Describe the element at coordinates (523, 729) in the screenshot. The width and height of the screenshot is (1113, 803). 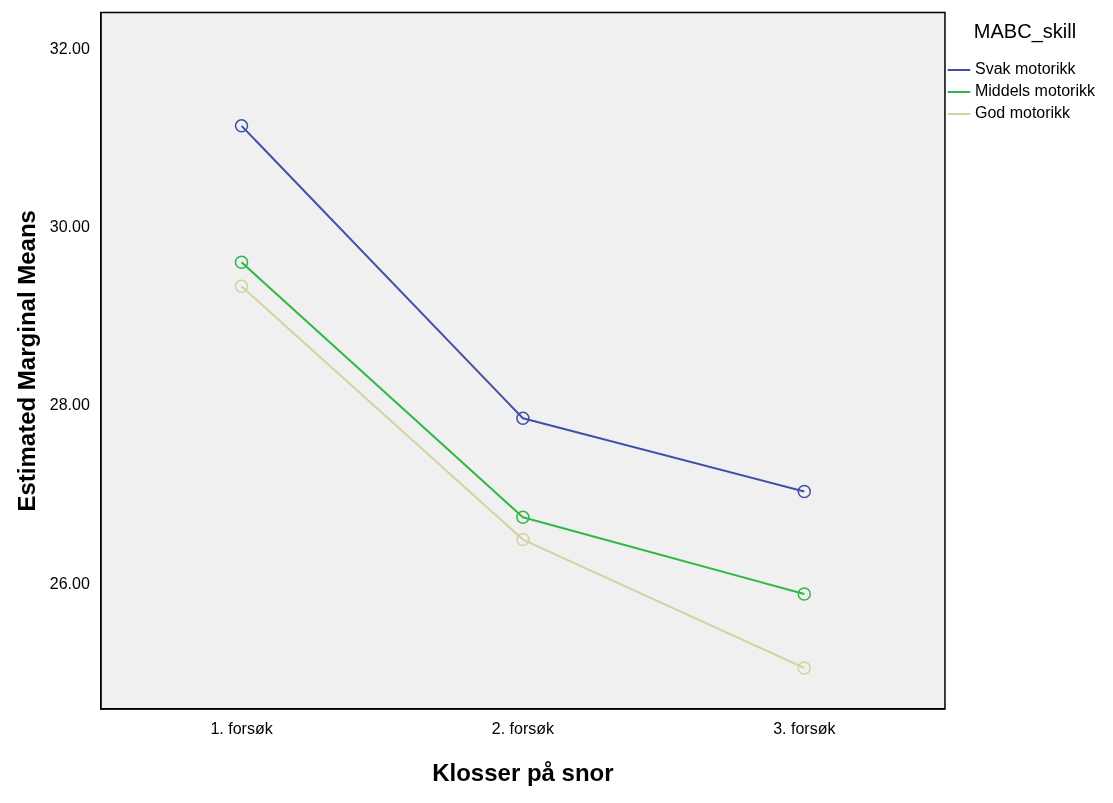
I see `x-tick-label: 2. forsøk` at that location.